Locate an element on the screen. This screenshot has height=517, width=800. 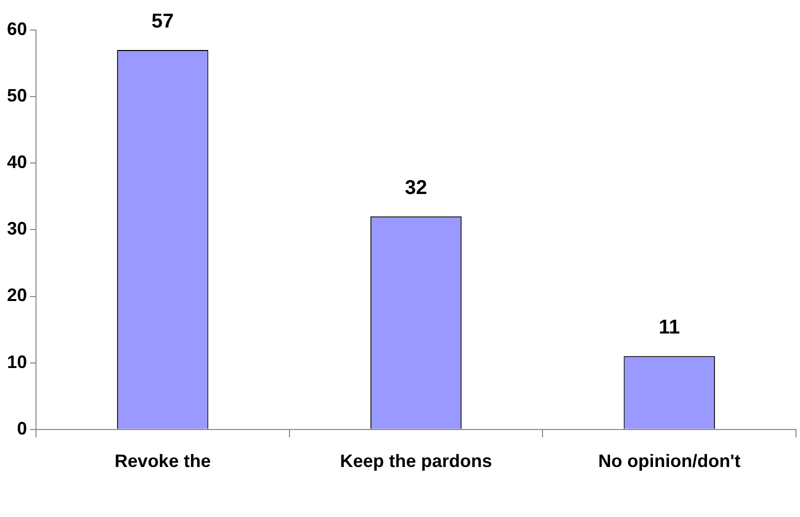
y-tick-label: 40 is located at coordinates (17, 162).